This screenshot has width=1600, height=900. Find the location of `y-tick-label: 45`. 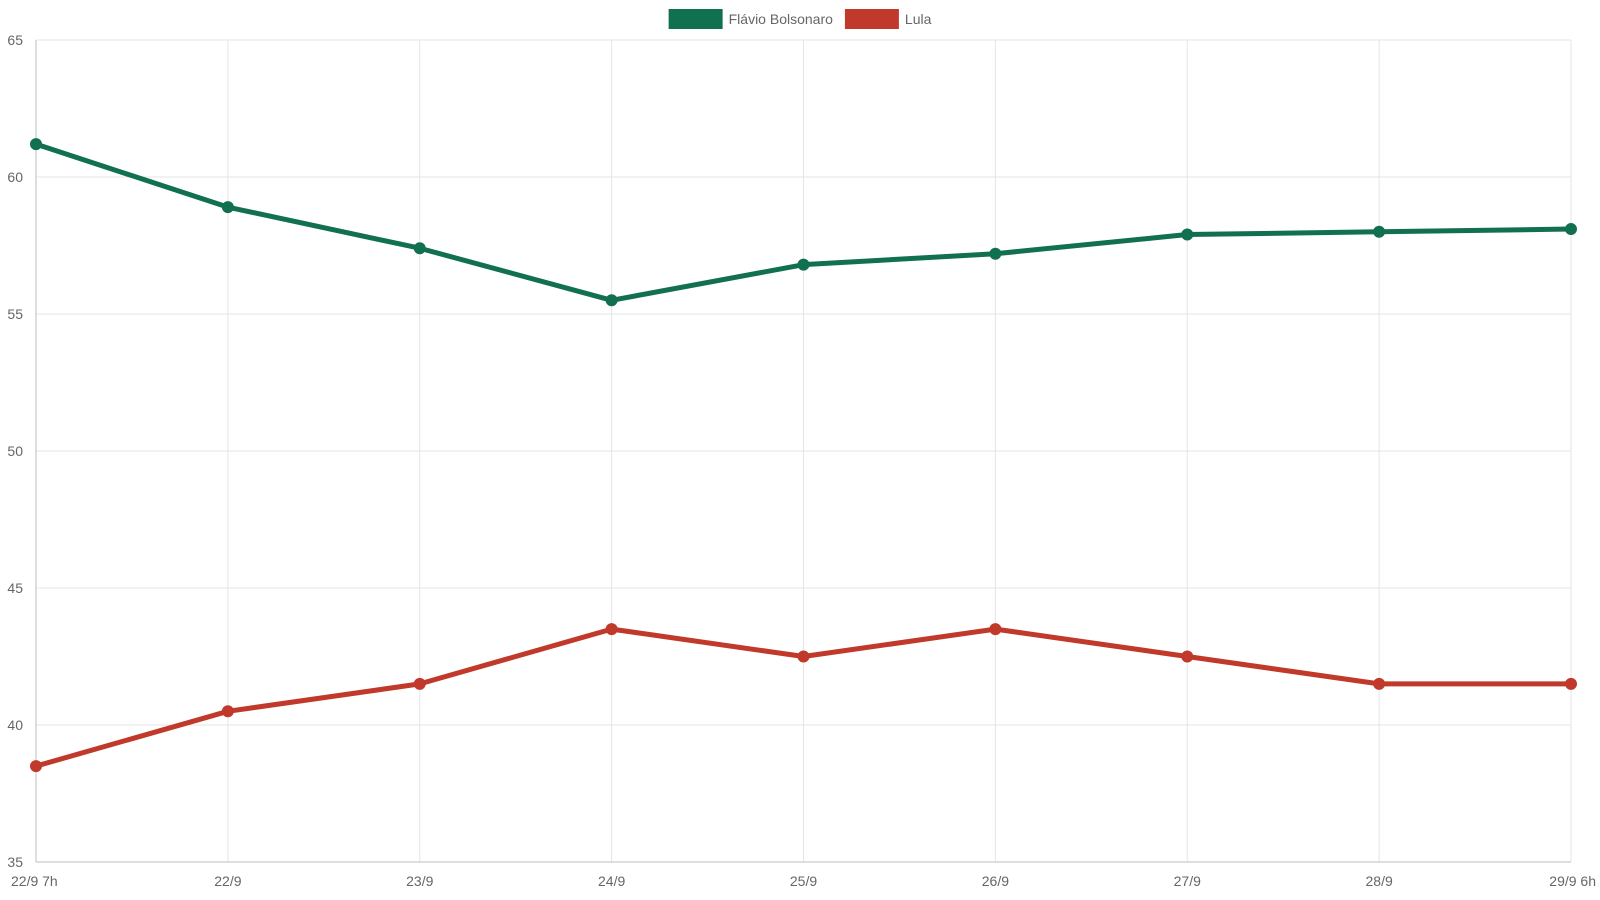

y-tick-label: 45 is located at coordinates (15, 588).